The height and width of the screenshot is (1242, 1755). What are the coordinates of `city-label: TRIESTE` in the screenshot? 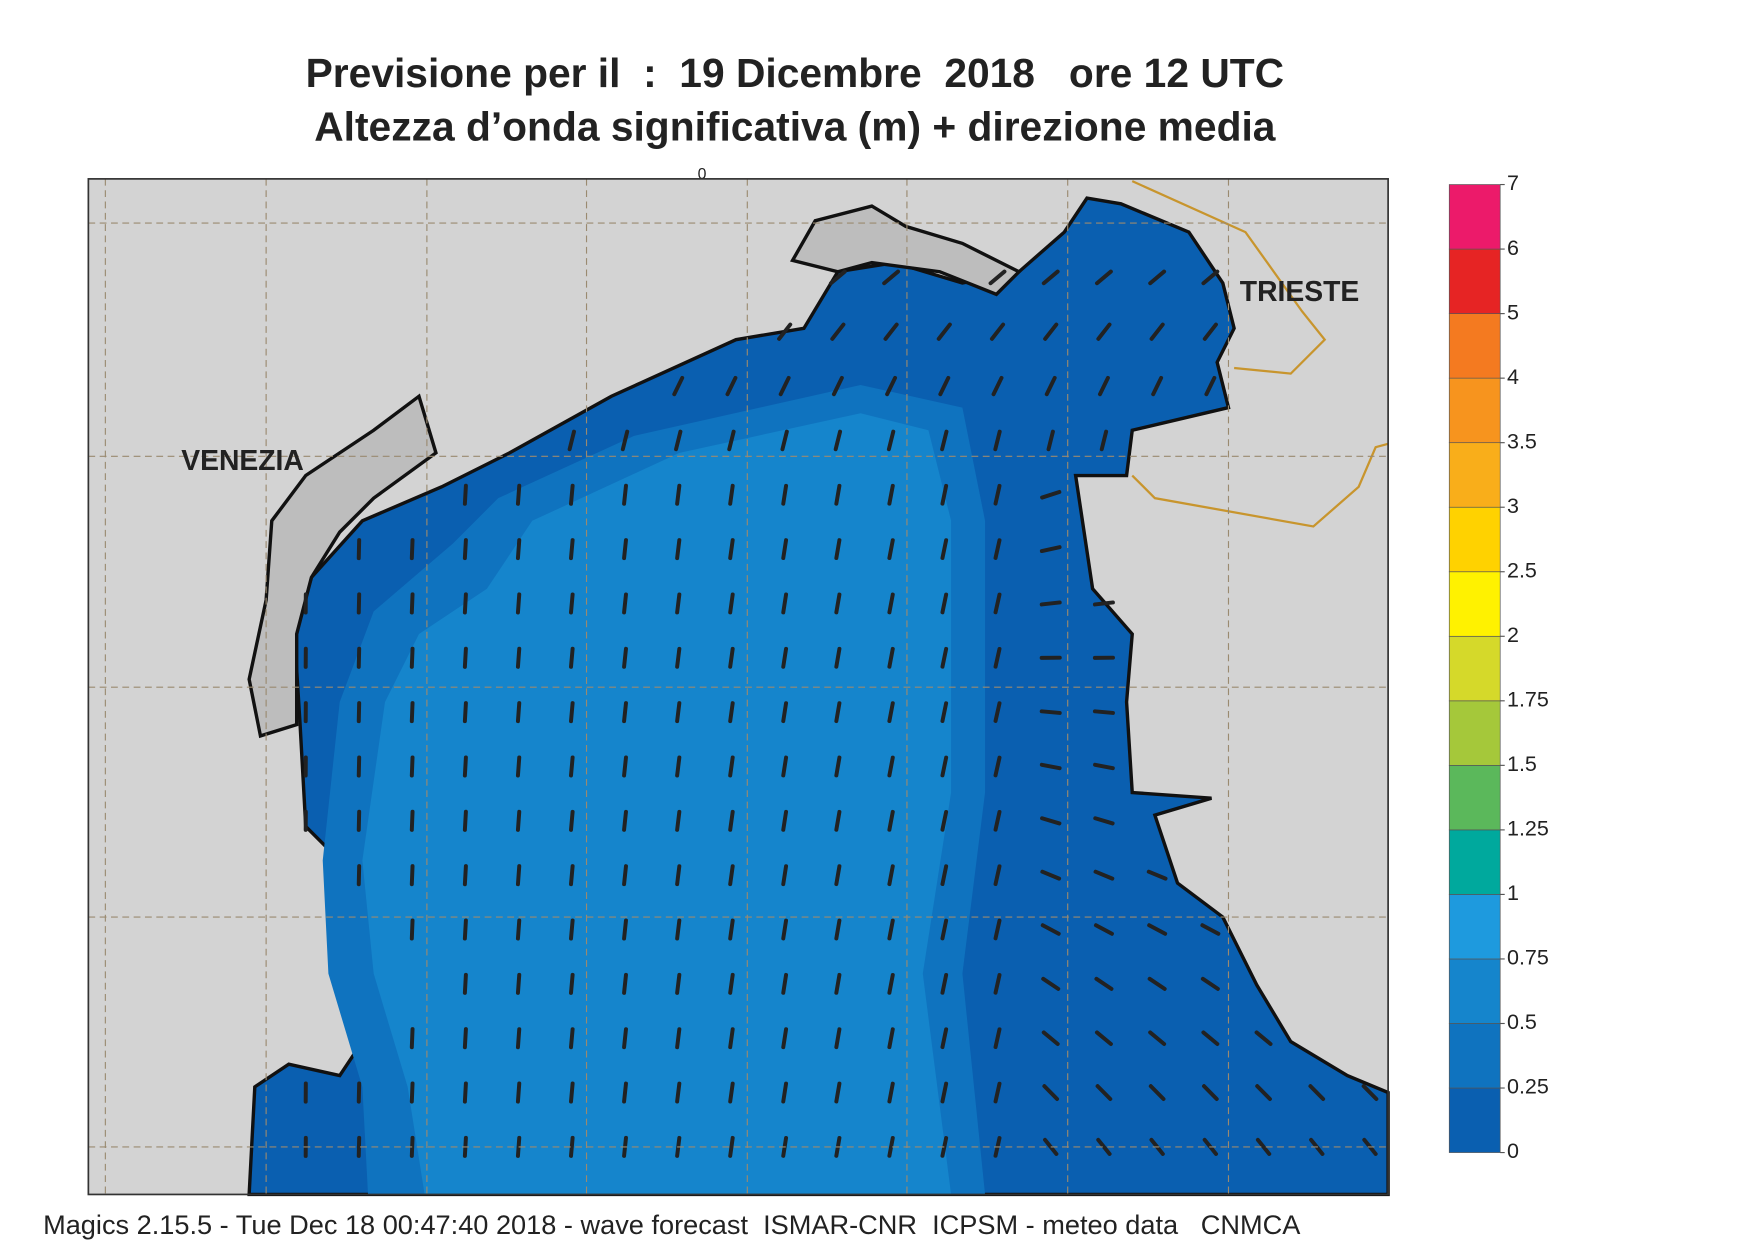 It's located at (1300, 291).